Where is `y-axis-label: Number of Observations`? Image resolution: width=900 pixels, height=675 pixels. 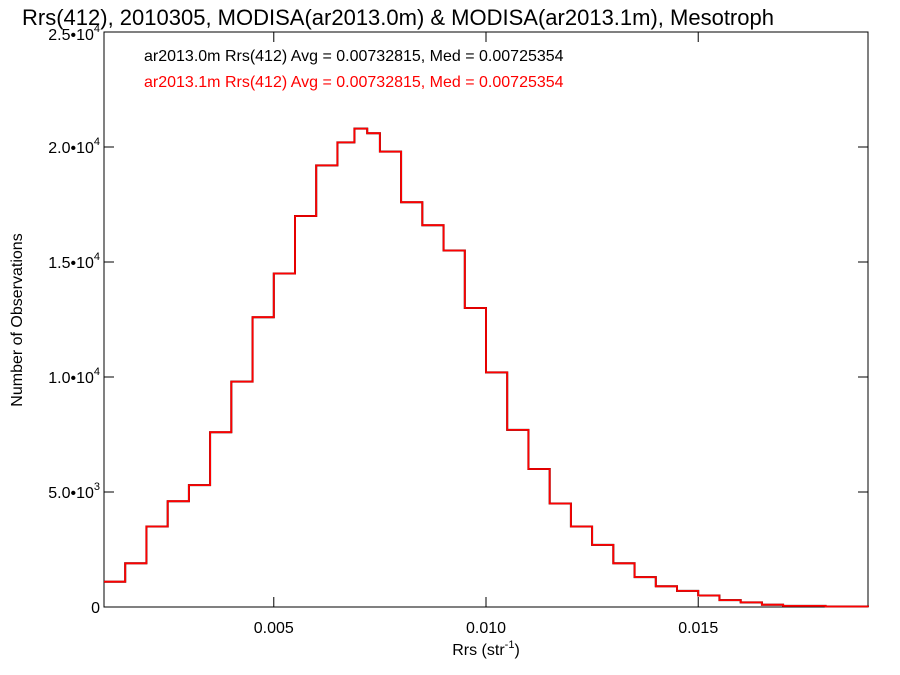
y-axis-label: Number of Observations is located at coordinates (17, 319).